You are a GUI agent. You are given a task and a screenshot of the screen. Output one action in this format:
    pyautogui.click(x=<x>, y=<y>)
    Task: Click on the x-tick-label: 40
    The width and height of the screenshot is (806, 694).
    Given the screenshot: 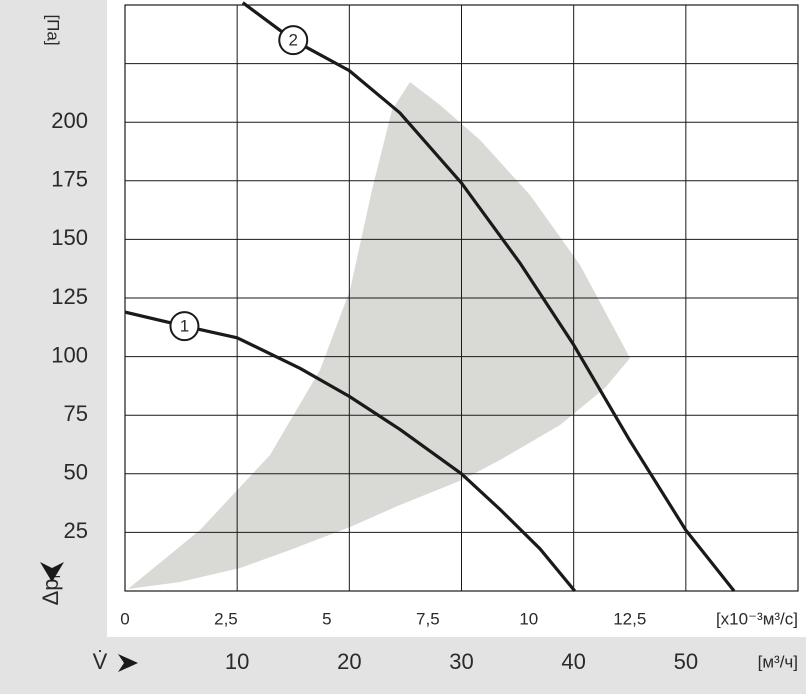 What is the action you would take?
    pyautogui.click(x=573, y=661)
    